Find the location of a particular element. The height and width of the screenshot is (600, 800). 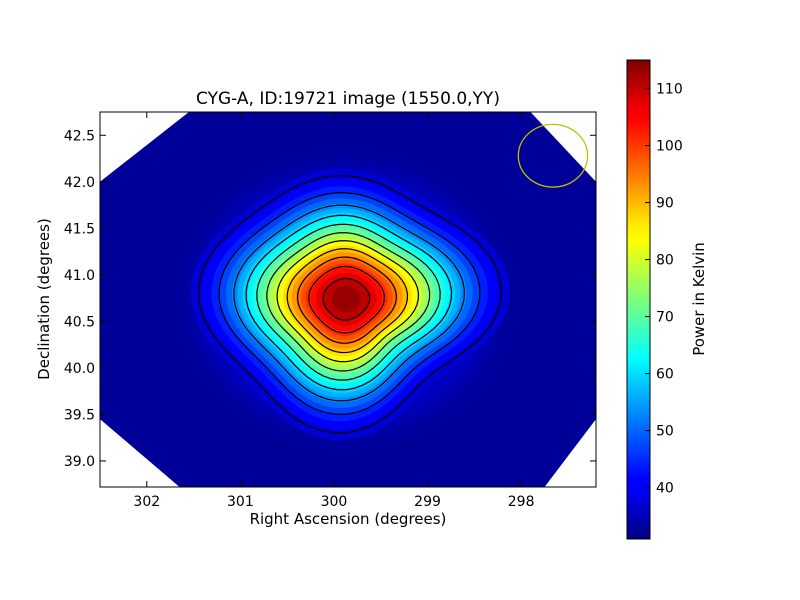

colorbar-label: Power in Kelvin is located at coordinates (699, 299).